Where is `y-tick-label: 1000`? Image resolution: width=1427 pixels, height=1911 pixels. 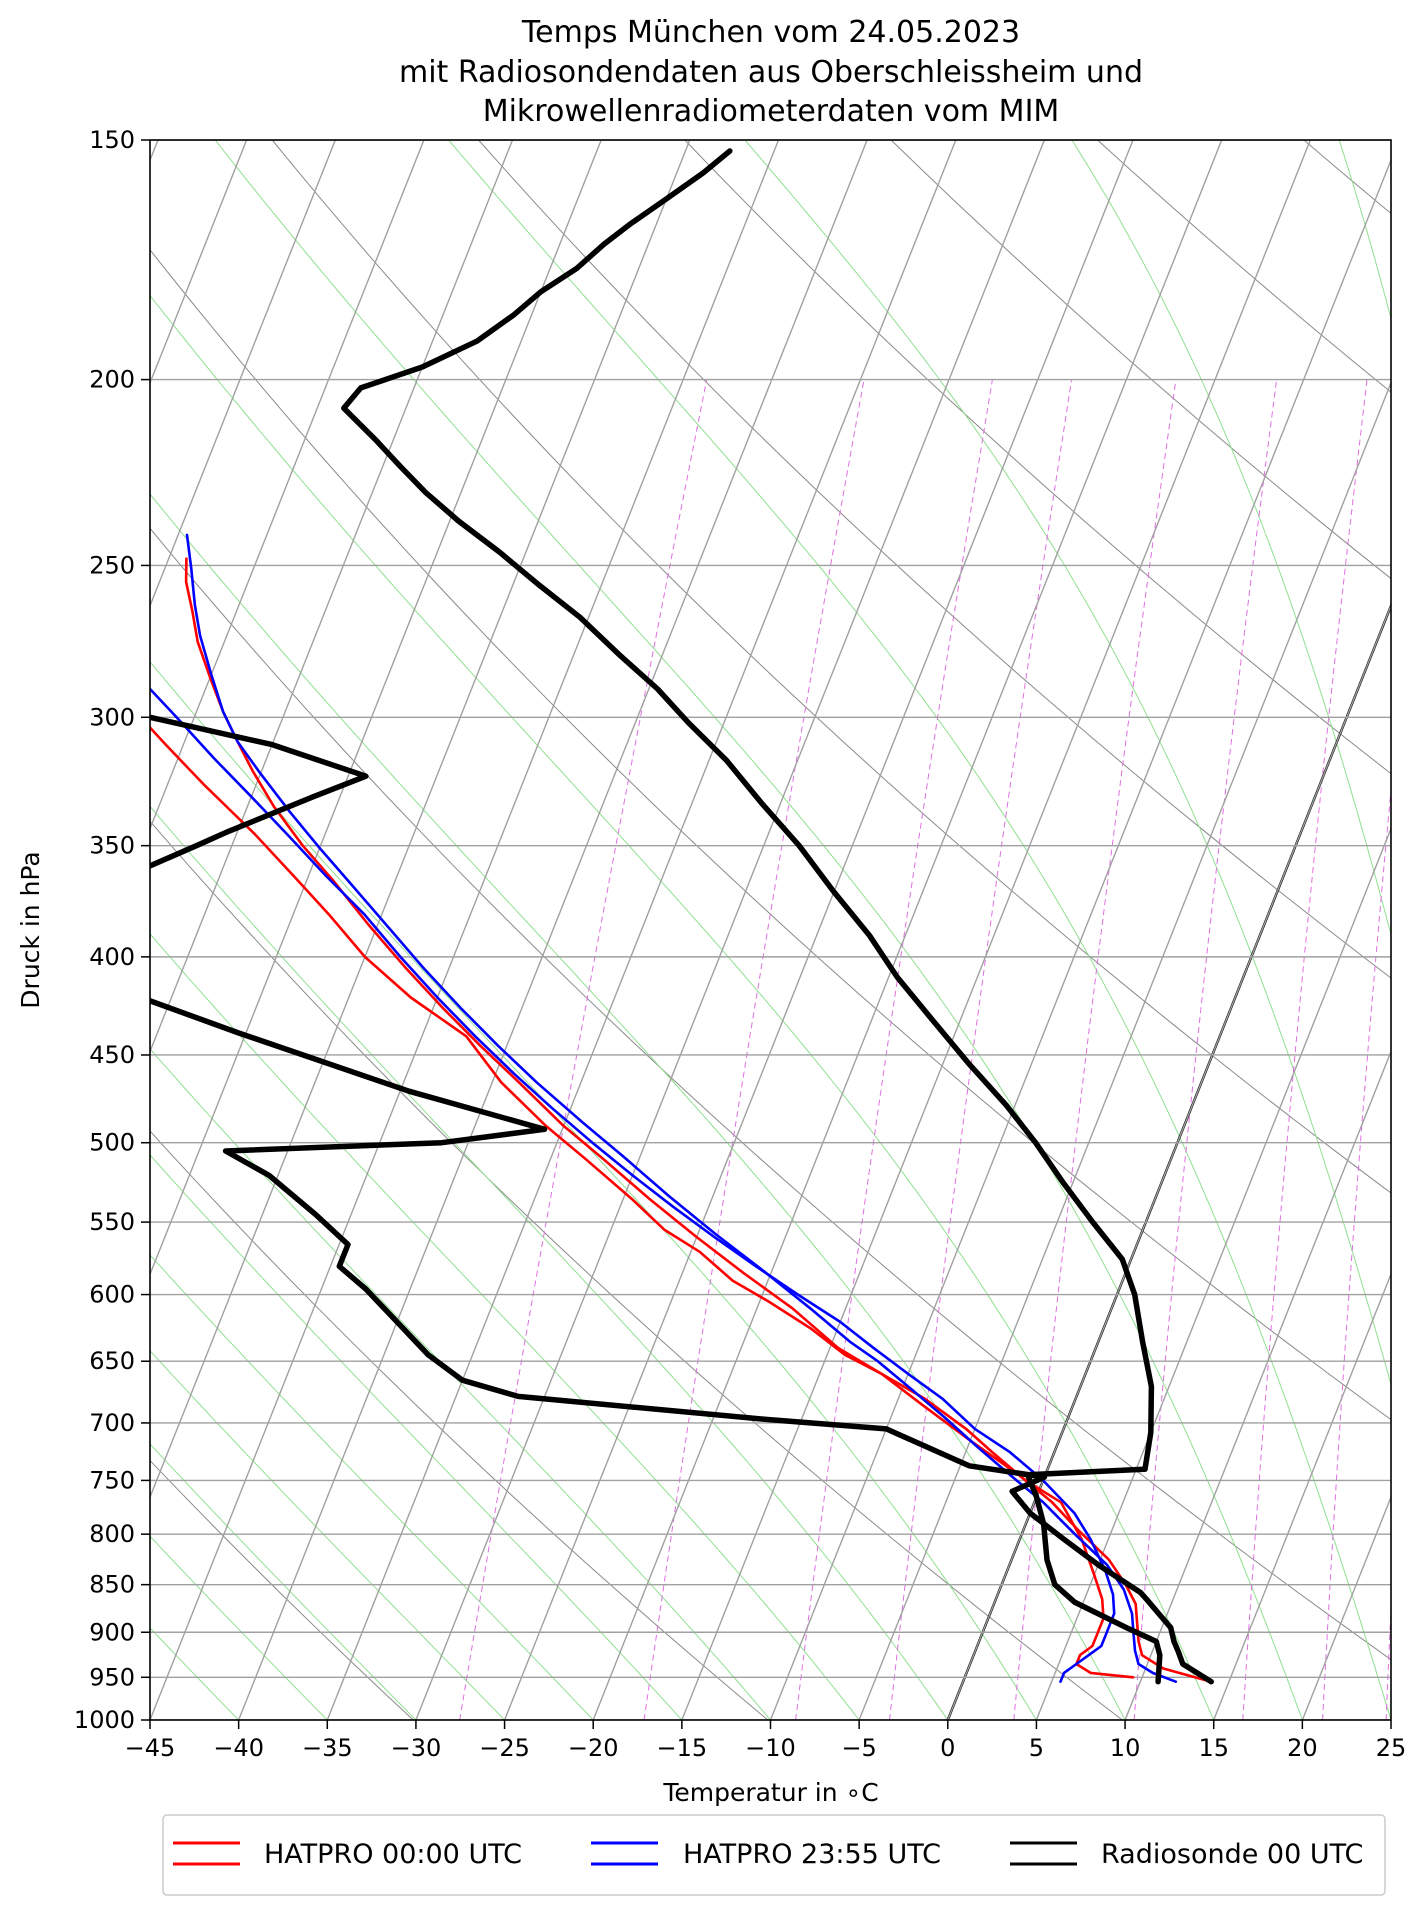
y-tick-label: 1000 is located at coordinates (104, 1720).